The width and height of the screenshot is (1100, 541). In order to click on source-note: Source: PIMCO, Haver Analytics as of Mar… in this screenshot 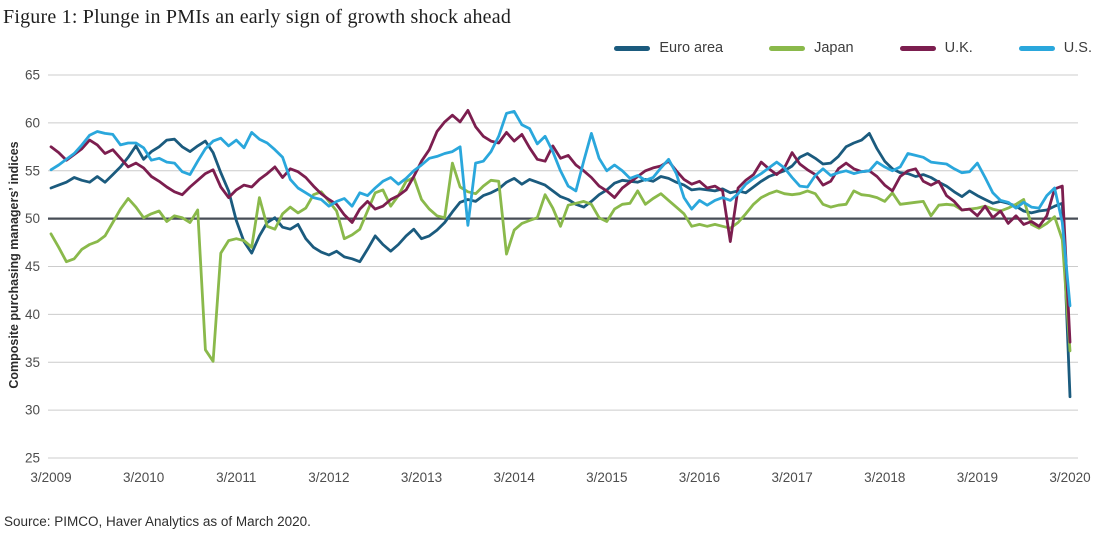, I will do `click(157, 521)`.